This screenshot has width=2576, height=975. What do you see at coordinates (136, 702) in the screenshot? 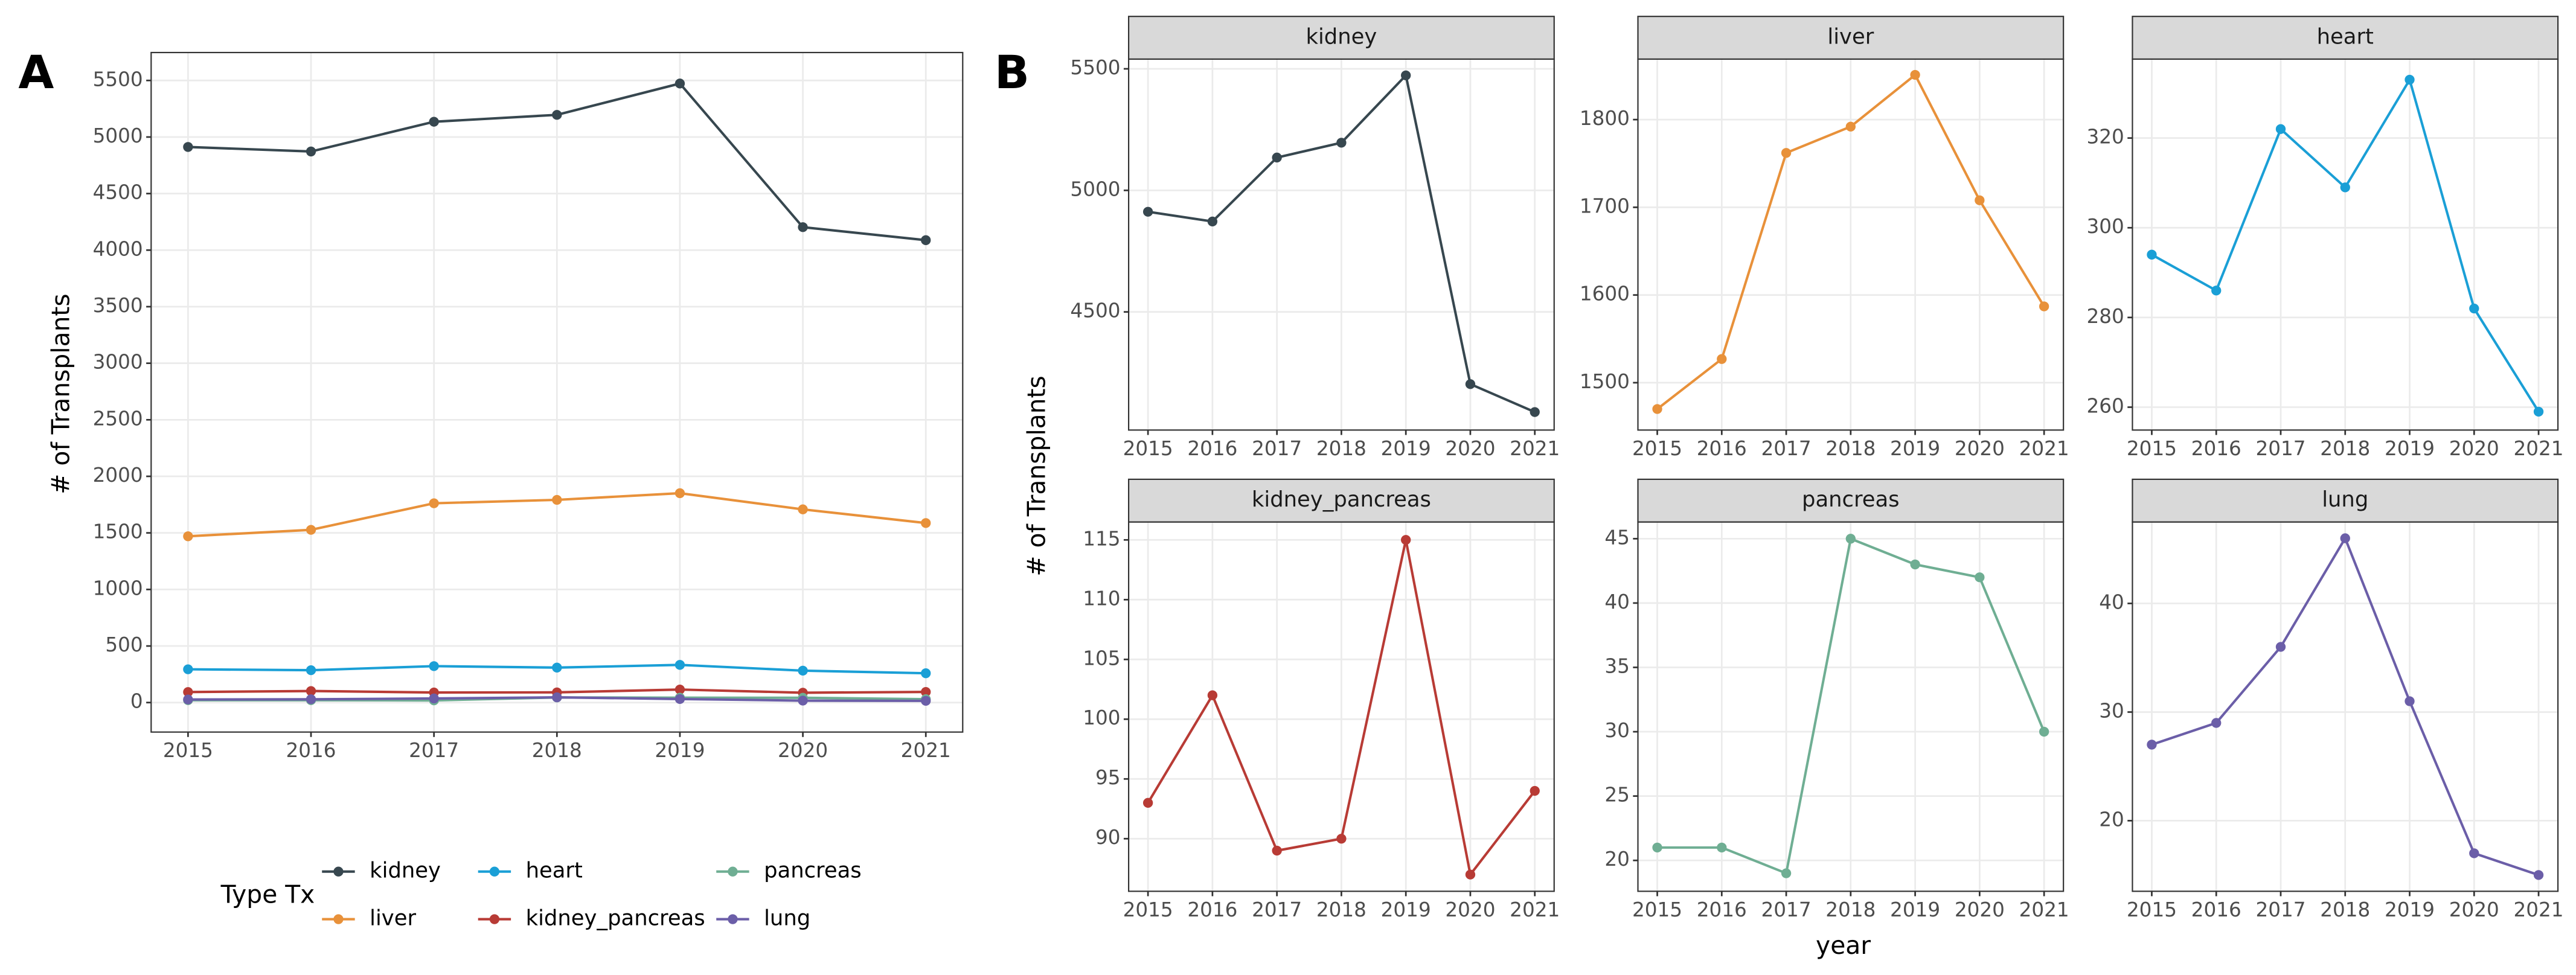
I see `y-tick-label: 0` at bounding box center [136, 702].